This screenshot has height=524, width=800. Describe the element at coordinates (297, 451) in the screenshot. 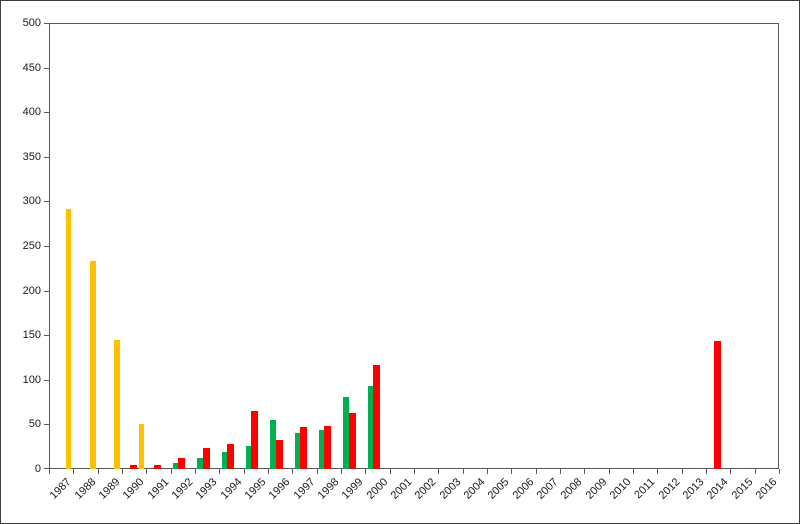

I see `bar-1997-green` at that location.